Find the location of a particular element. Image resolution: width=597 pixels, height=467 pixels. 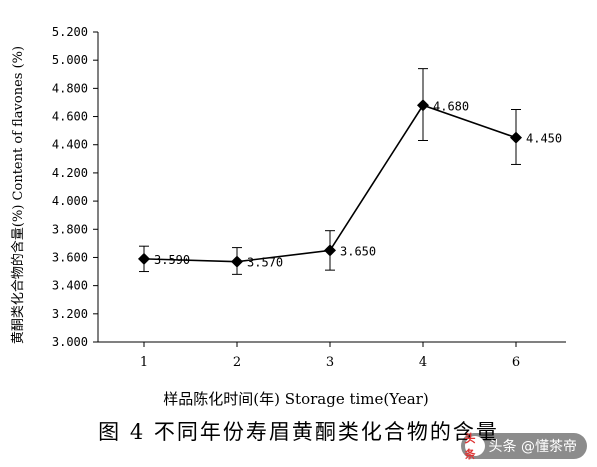

x-axis-ticks: 1 2 3 4 6 is located at coordinates (330, 356).